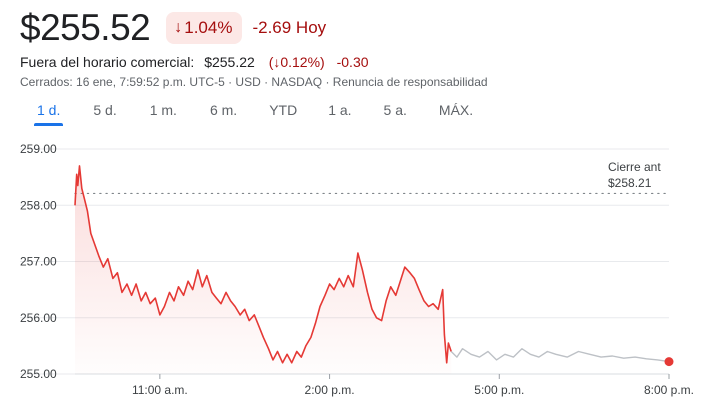 Image resolution: width=709 pixels, height=414 pixels. I want to click on x-tick-label: 11:00 a.m., so click(160, 390).